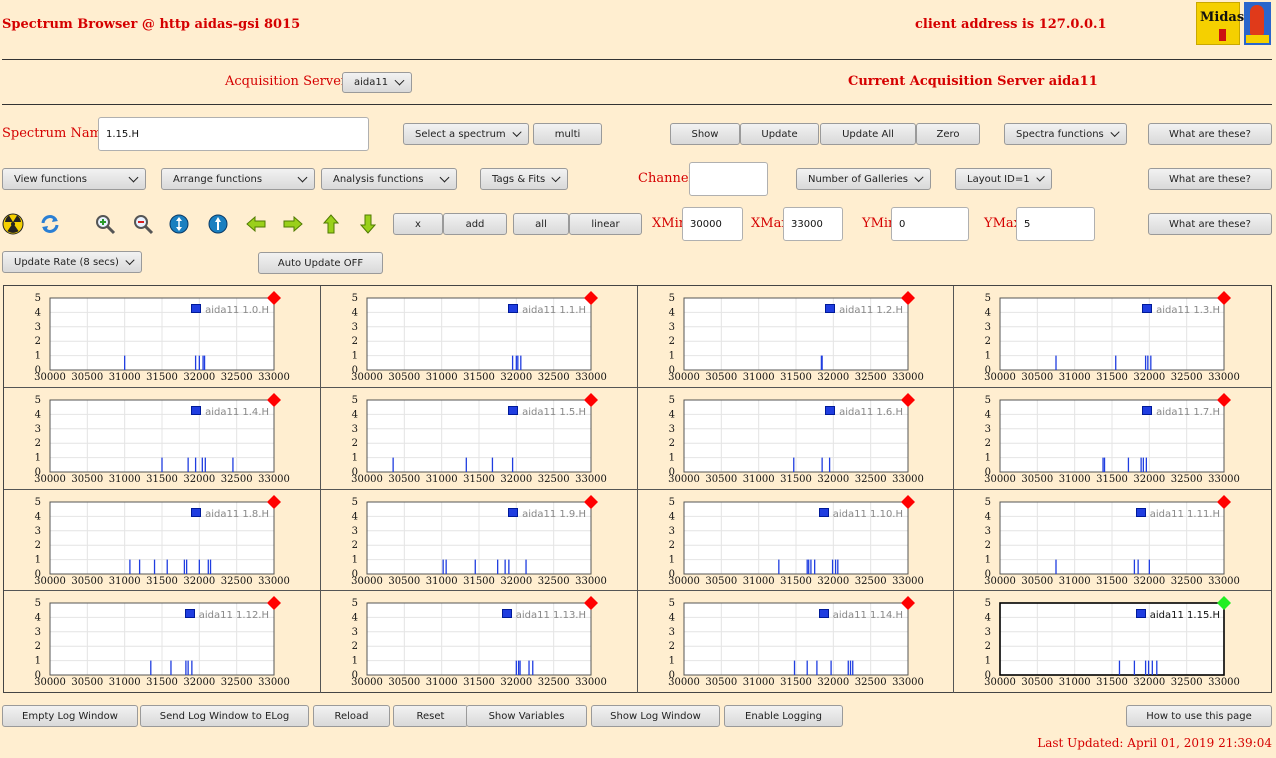 The width and height of the screenshot is (1276, 758). I want to click on arrow-down-icon, so click(368, 224).